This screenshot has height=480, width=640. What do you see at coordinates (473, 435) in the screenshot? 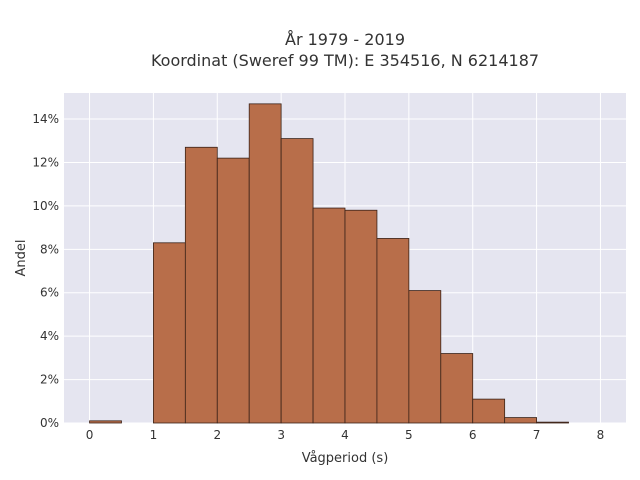
I see `x-tick-label: 6` at bounding box center [473, 435].